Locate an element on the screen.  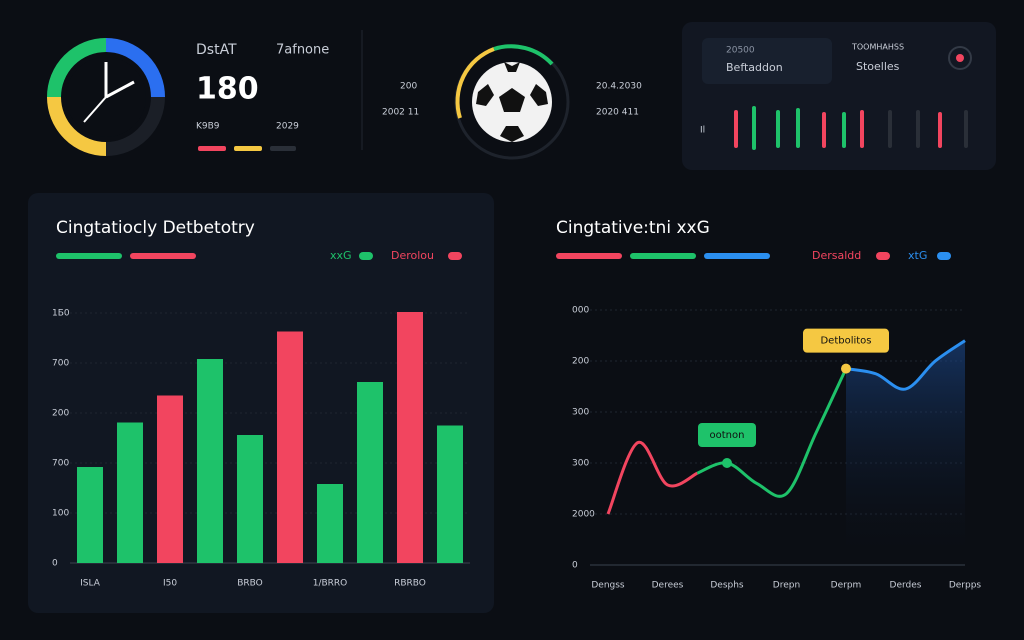
widget-label: K9B9 is located at coordinates (208, 127).